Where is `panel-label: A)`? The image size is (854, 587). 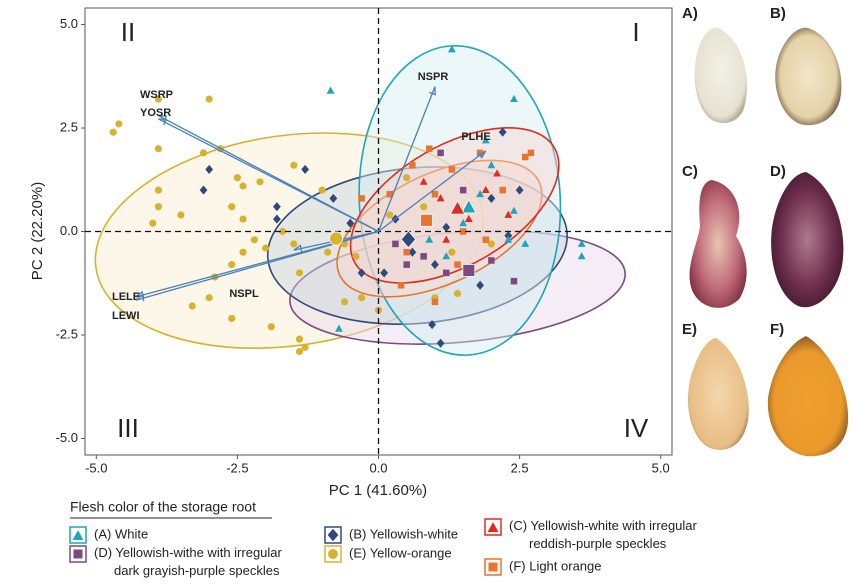
panel-label: A) is located at coordinates (690, 13).